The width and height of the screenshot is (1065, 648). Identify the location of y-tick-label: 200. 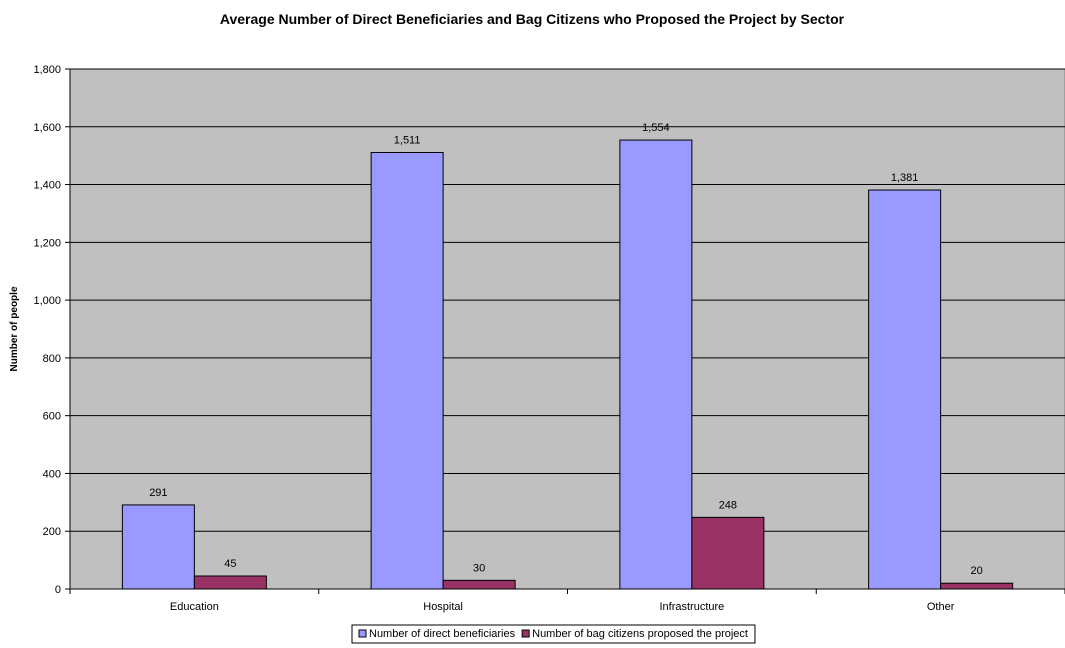
(52, 532).